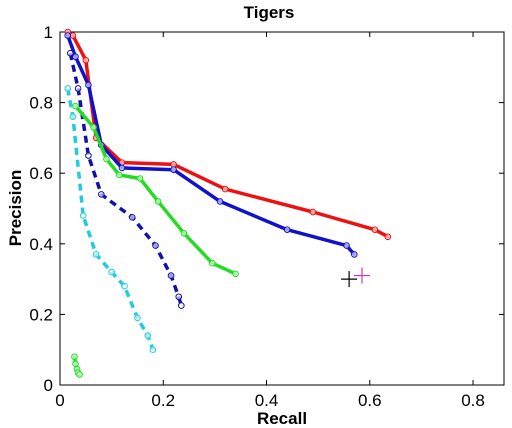  Describe the element at coordinates (41, 103) in the screenshot. I see `y-tick-label: 0.8` at that location.